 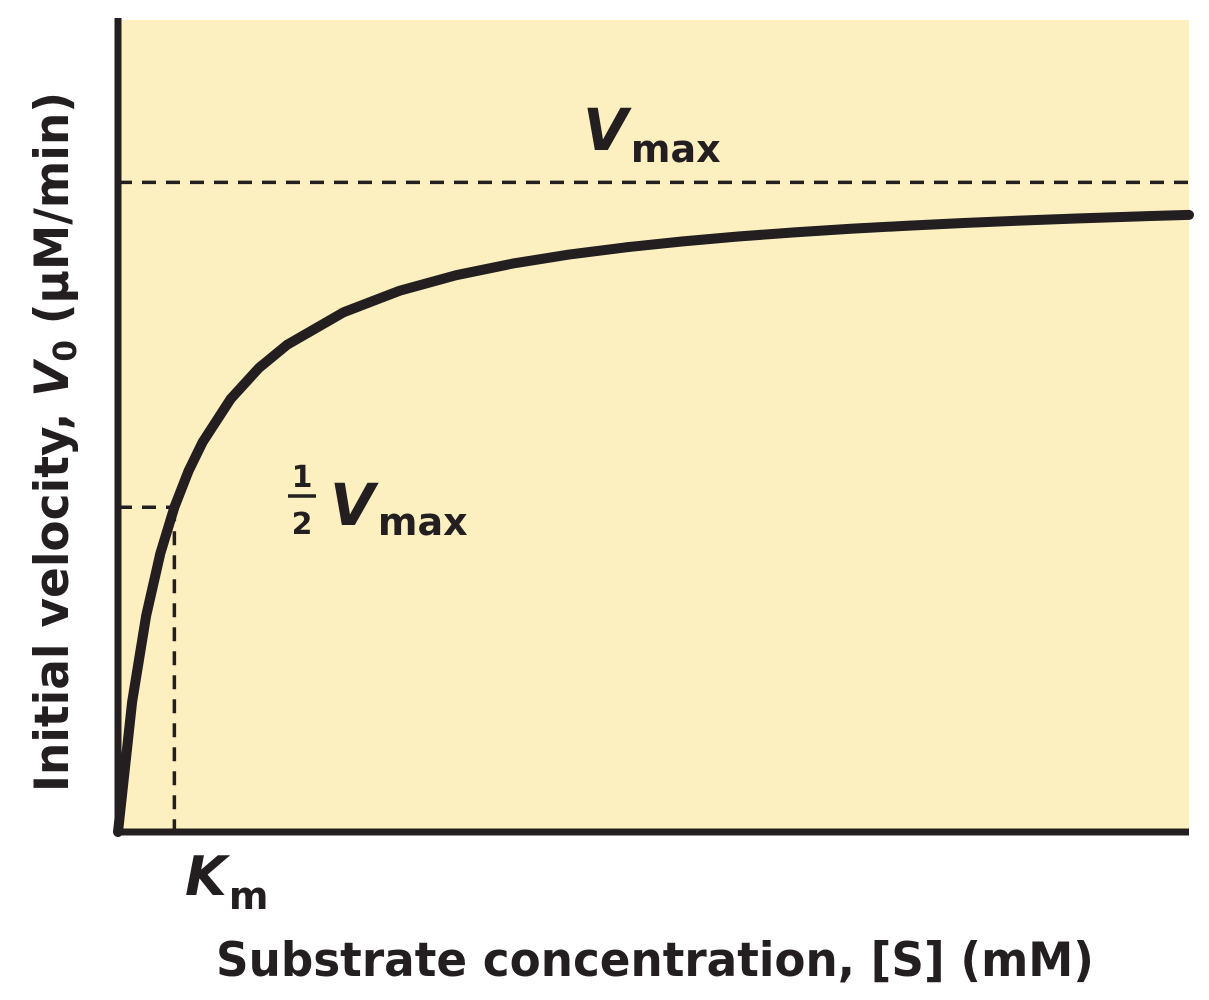 What do you see at coordinates (607, 130) in the screenshot?
I see `vmax-label-main: V` at bounding box center [607, 130].